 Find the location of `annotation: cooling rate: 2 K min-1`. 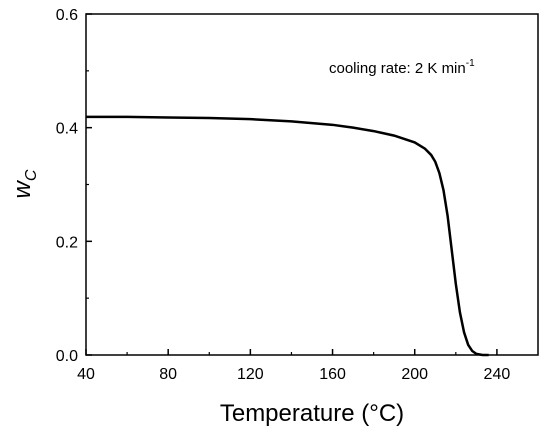

annotation: cooling rate: 2 K min-1 is located at coordinates (402, 67).